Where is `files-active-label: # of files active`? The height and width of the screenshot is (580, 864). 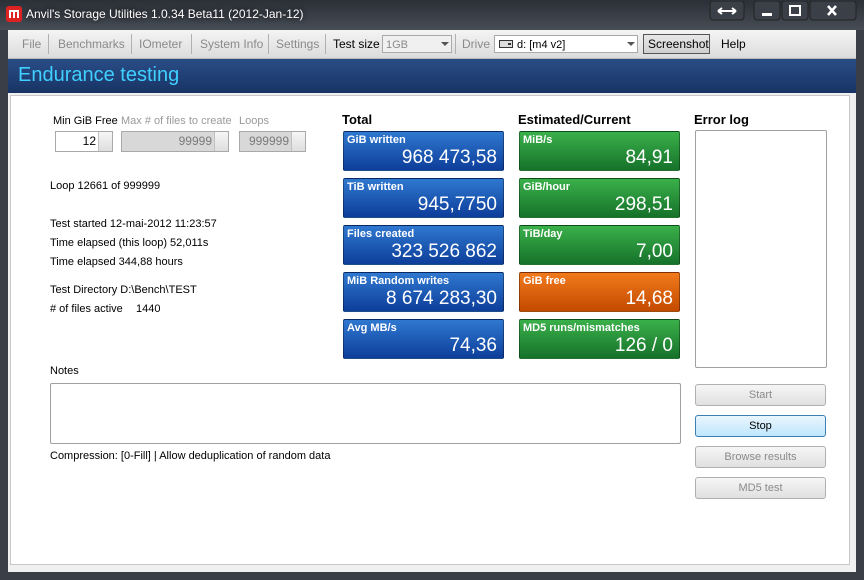
files-active-label: # of files active is located at coordinates (86, 309).